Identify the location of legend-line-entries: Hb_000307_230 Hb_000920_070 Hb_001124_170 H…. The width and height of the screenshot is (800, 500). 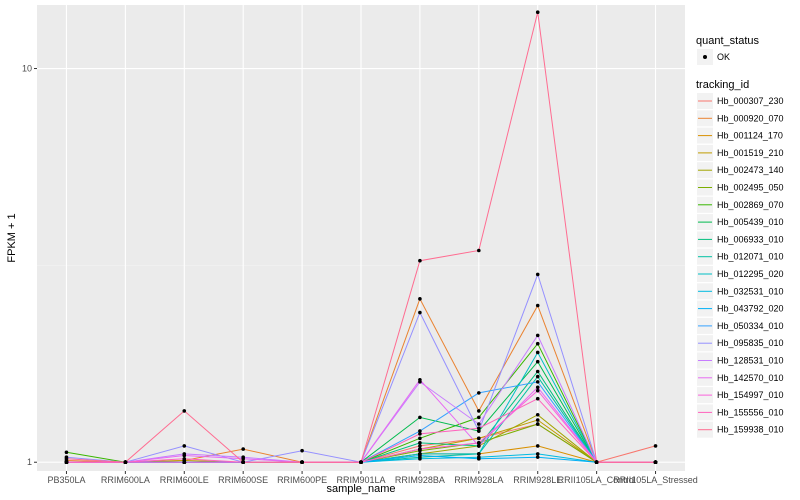
(740, 265).